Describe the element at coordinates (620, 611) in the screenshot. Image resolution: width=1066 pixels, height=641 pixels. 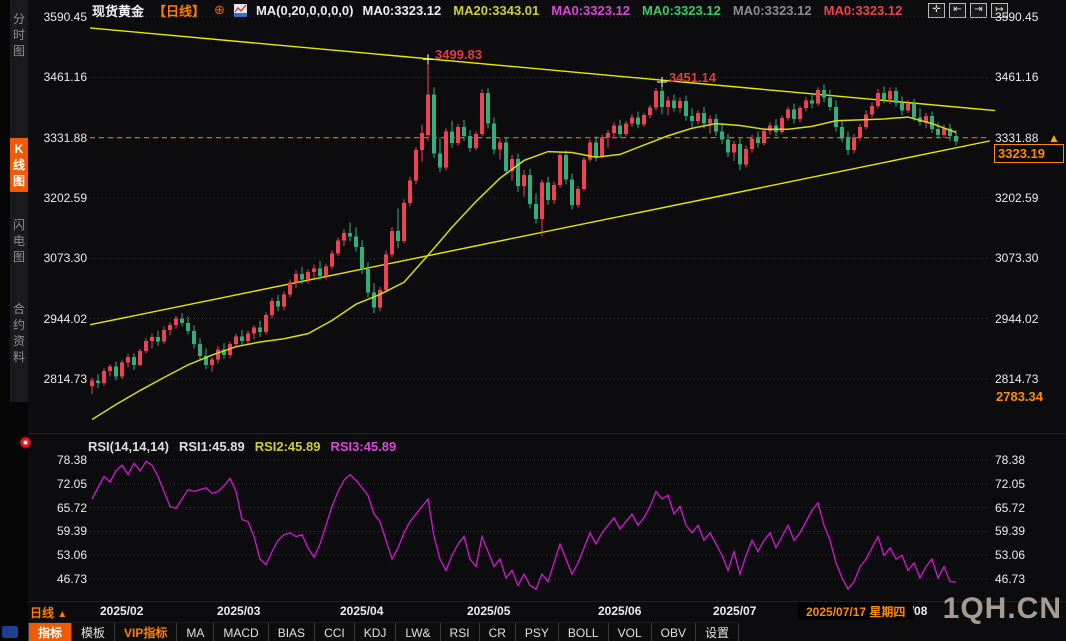
I see `x-axis-month-label: 2025/06` at that location.